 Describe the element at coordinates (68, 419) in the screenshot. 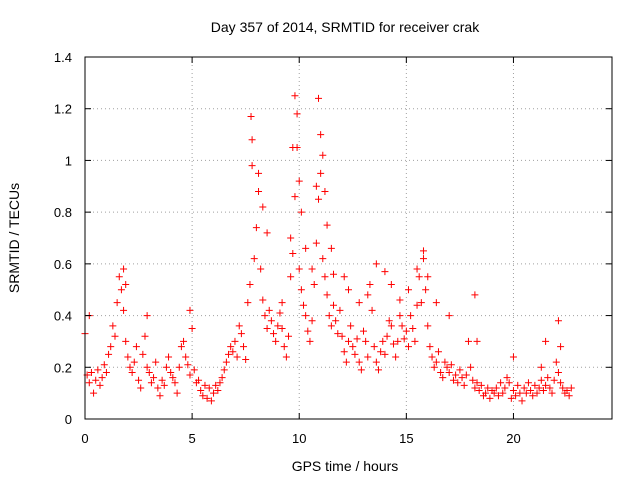

I see `y-tick-label: 0` at that location.